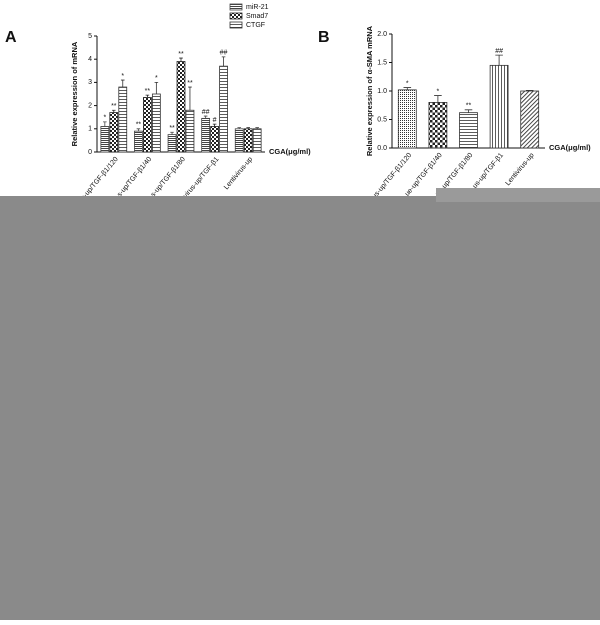 The width and height of the screenshot is (600, 625). Describe the element at coordinates (489, 171) in the screenshot. I see `x-tick-label: us-up/TGF-β1` at that location.